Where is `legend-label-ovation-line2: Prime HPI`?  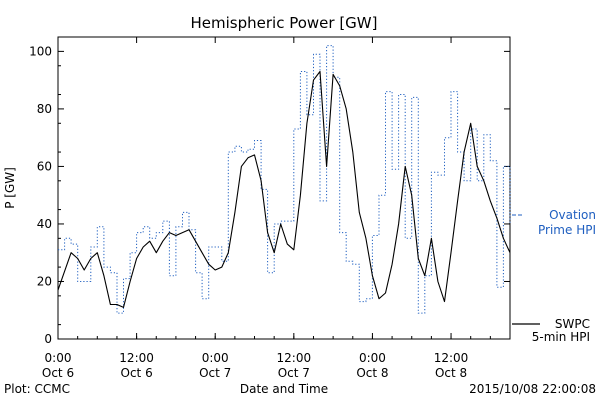
legend-label-ovation-line2: Prime HPI is located at coordinates (567, 230).